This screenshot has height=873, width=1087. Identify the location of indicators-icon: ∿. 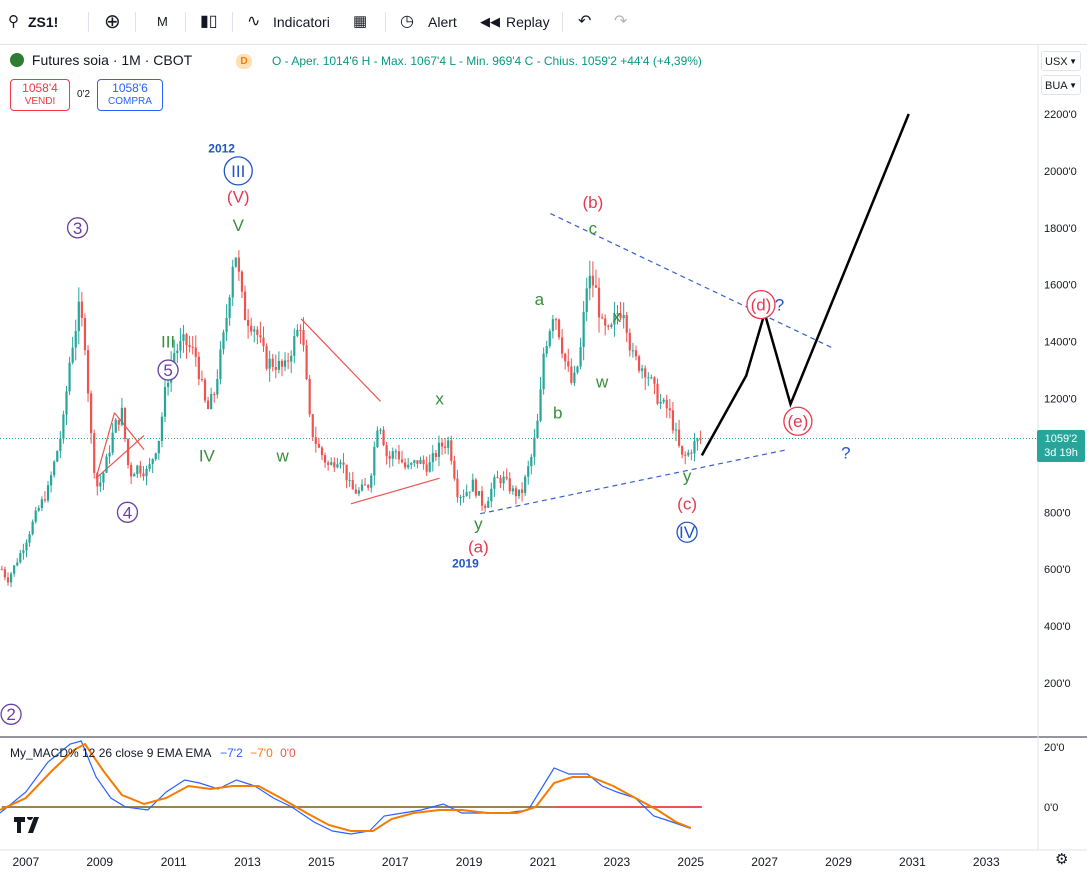
(254, 21).